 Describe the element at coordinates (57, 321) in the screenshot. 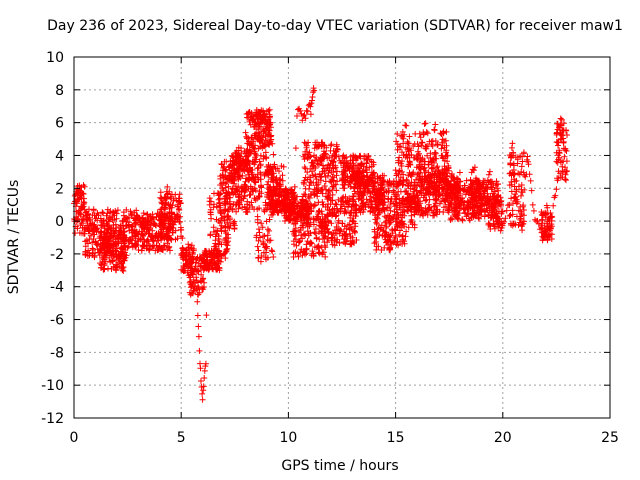

I see `y-tick-label: -6` at that location.